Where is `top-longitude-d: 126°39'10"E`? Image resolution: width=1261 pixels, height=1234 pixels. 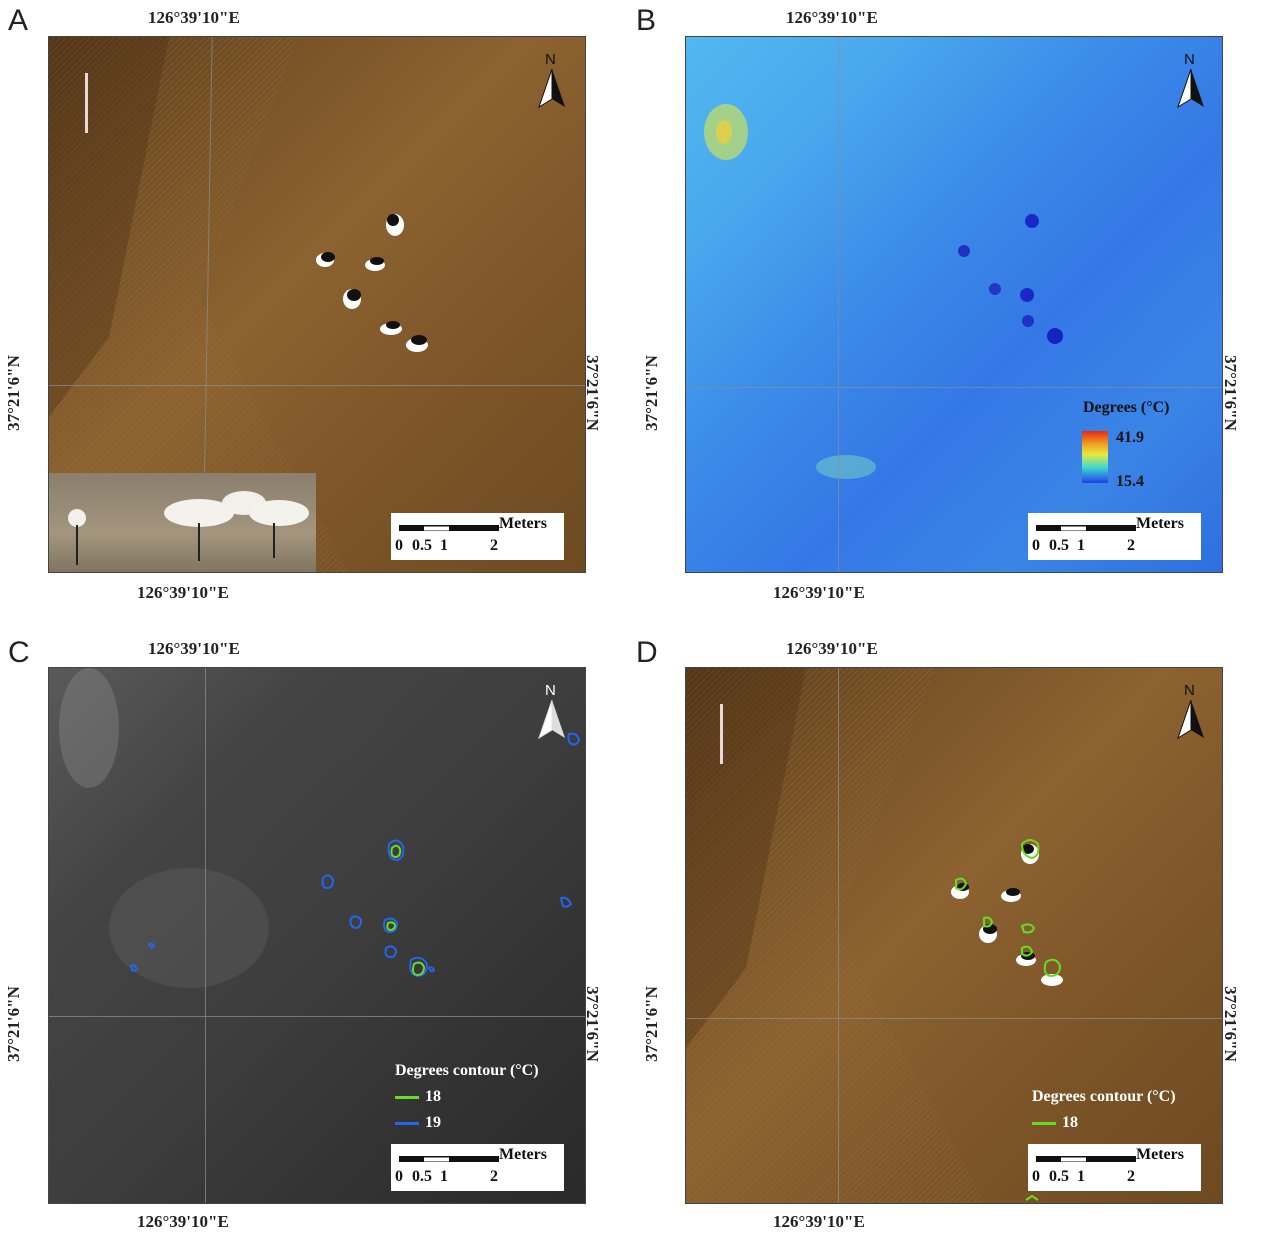 top-longitude-d: 126°39'10"E is located at coordinates (832, 648).